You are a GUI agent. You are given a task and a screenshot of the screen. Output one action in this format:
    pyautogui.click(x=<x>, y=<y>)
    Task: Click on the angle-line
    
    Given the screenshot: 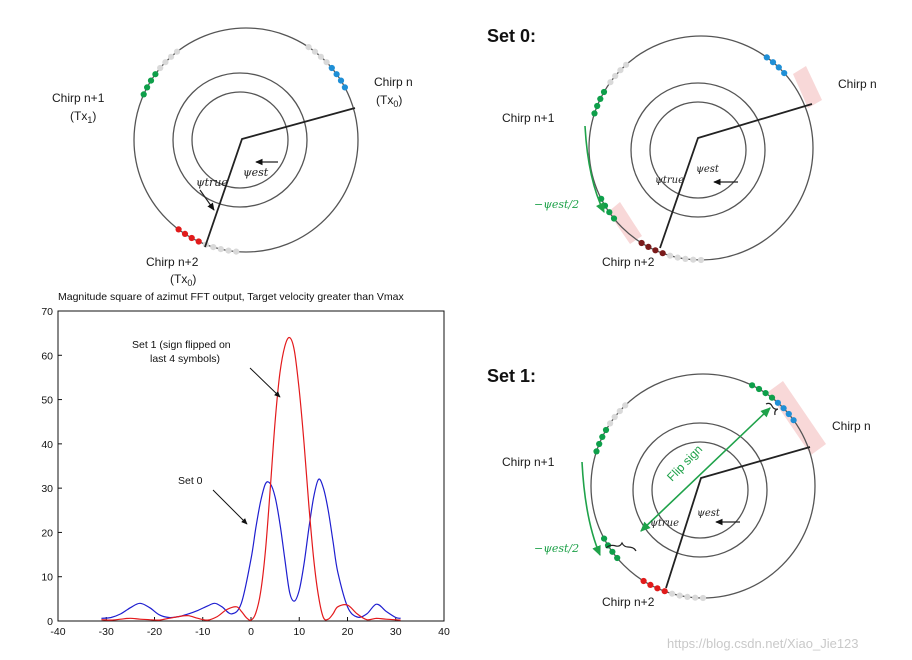 What is the action you would take?
    pyautogui.click(x=736, y=176)
    